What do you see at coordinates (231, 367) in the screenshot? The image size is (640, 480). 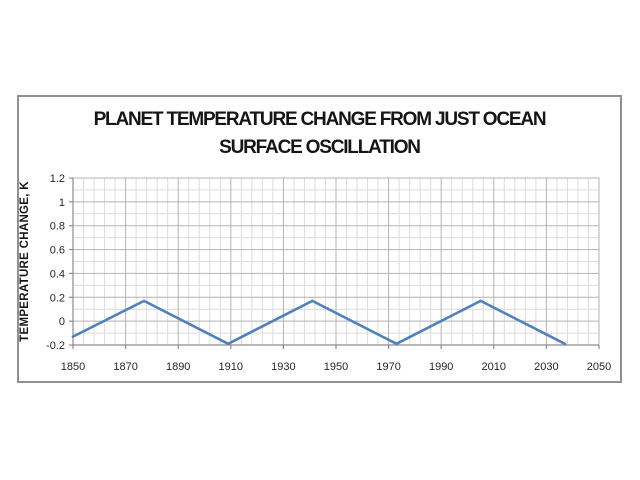 I see `x-tick-label: 1910` at bounding box center [231, 367].